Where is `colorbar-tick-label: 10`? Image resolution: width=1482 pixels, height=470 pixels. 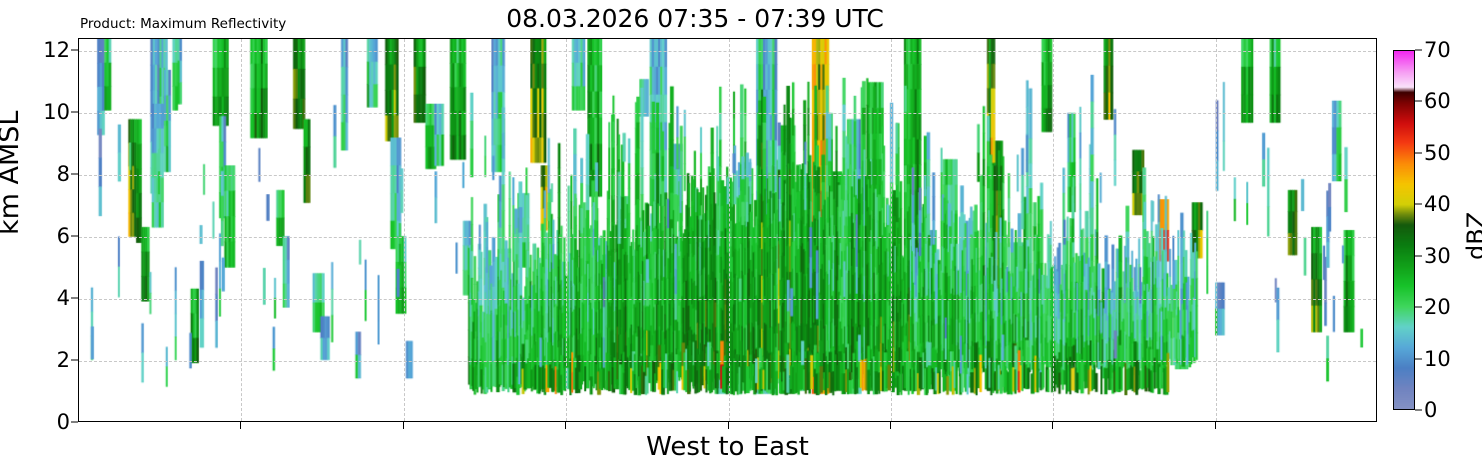
colorbar-tick-label: 10 is located at coordinates (1437, 358).